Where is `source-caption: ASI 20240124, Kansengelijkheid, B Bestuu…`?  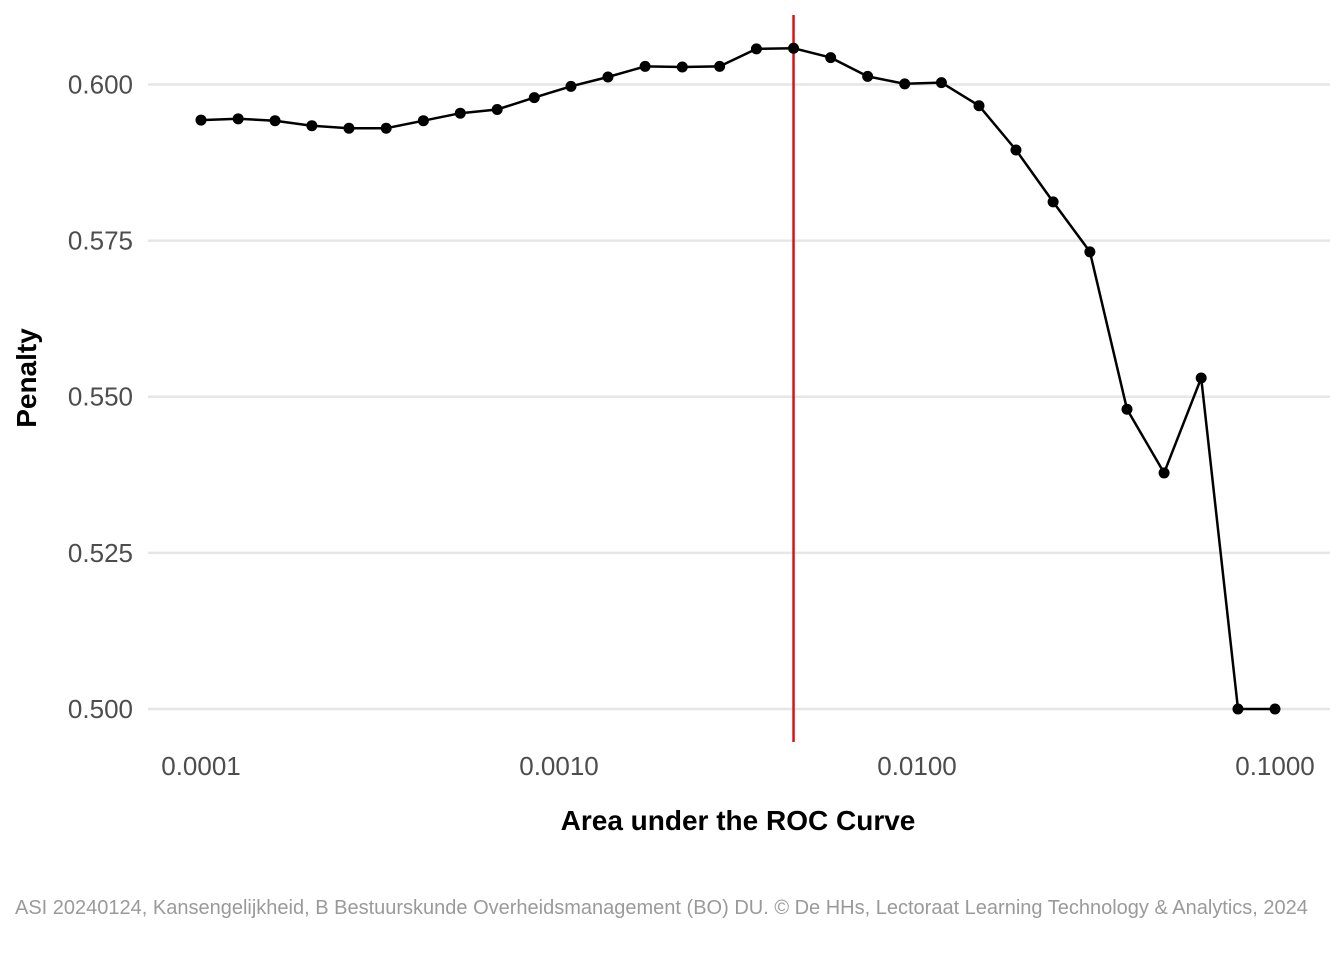
source-caption: ASI 20240124, Kansengelijkheid, B Bestuu… is located at coordinates (661, 908).